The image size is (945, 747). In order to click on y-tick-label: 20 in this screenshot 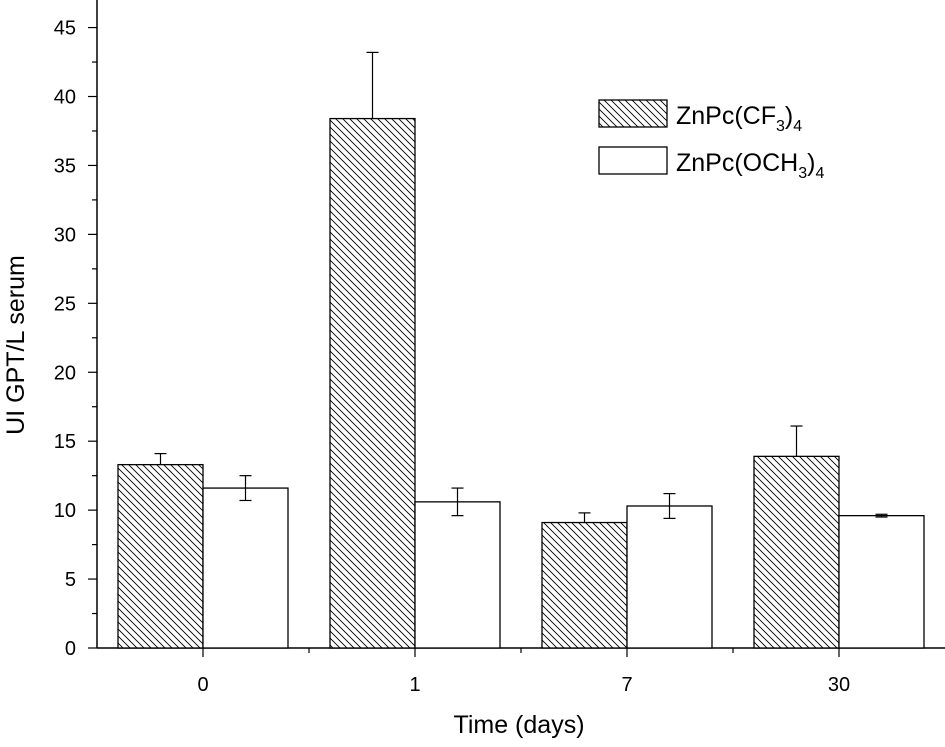, I will do `click(65, 373)`.